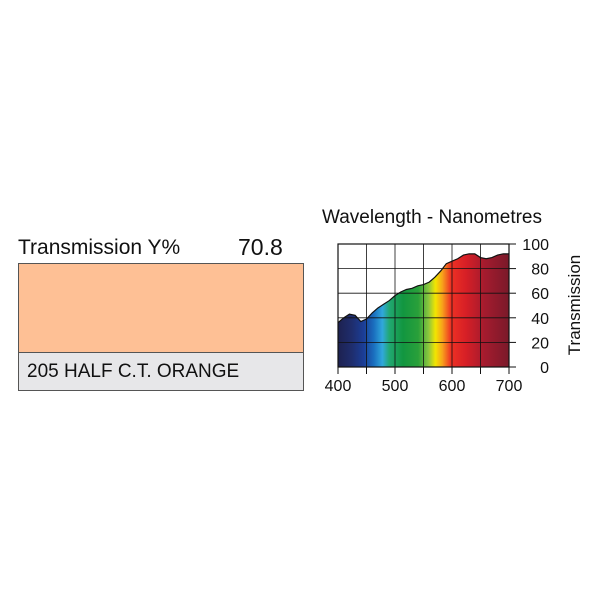 The height and width of the screenshot is (600, 600). I want to click on y-tick-label: 100, so click(535, 245).